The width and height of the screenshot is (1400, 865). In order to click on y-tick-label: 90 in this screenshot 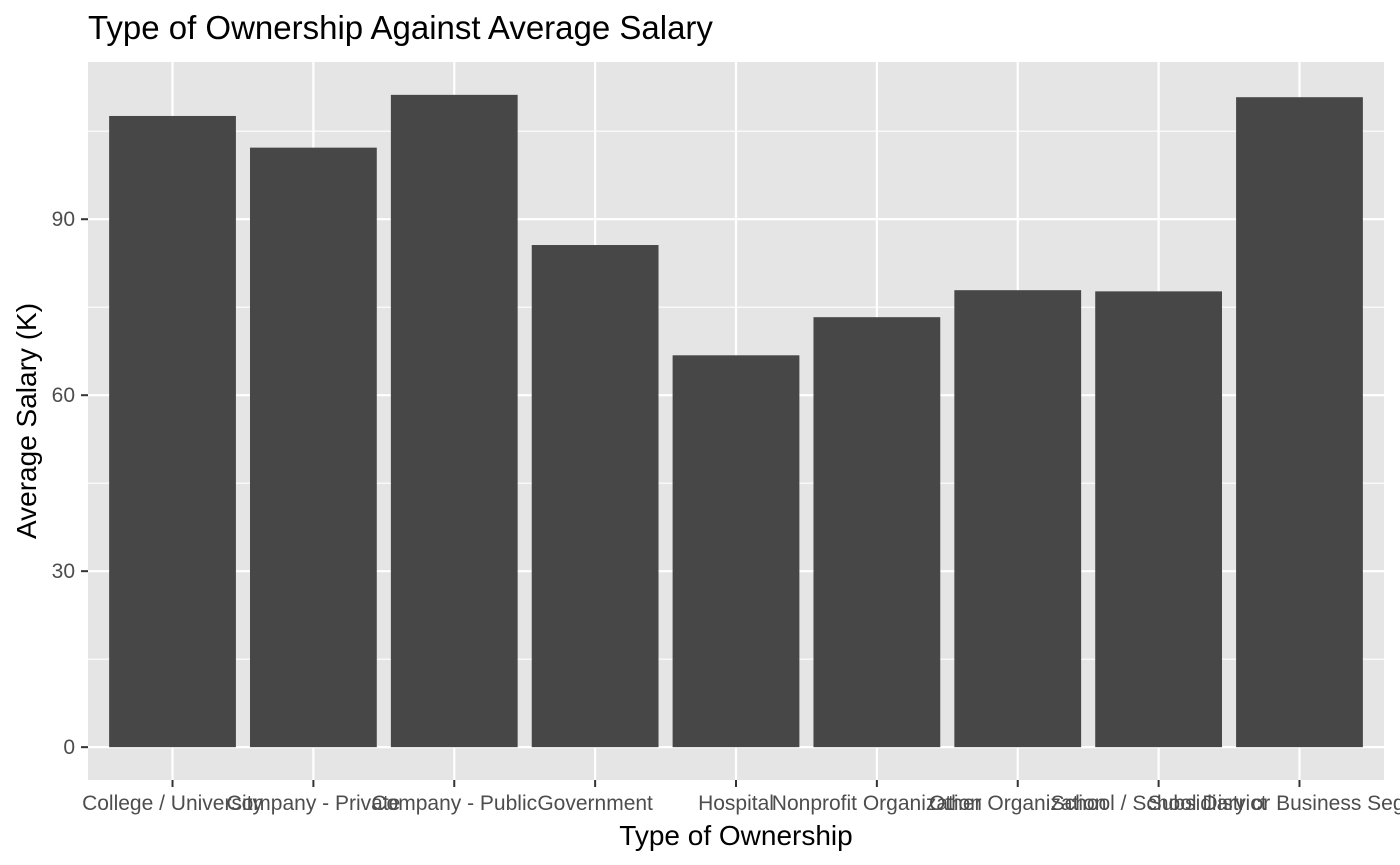, I will do `click(63, 219)`.